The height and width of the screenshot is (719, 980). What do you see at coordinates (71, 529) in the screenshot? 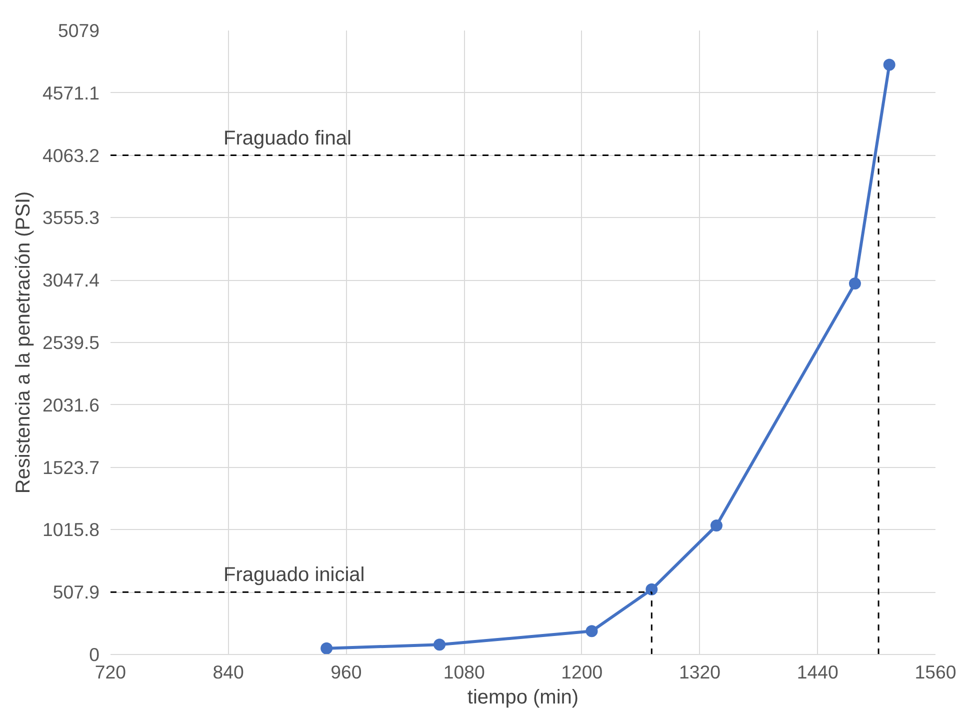
I see `y-tick-label: 1015.8` at bounding box center [71, 529].